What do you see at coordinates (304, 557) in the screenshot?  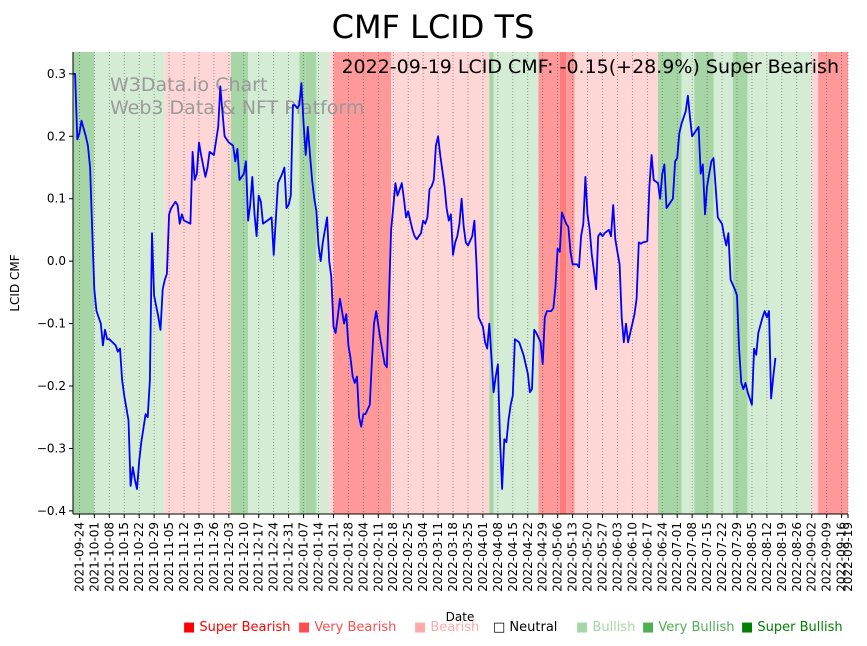 I see `x-tick-label: 2022-01-07` at bounding box center [304, 557].